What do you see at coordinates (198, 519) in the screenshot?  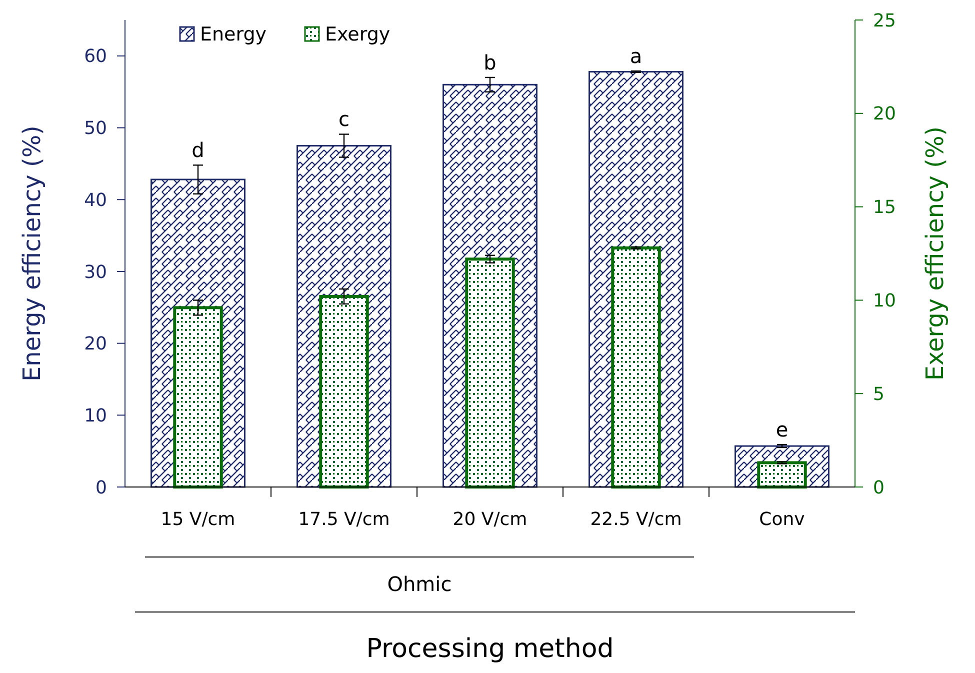 I see `x-tick-label: 15 V/cm` at bounding box center [198, 519].